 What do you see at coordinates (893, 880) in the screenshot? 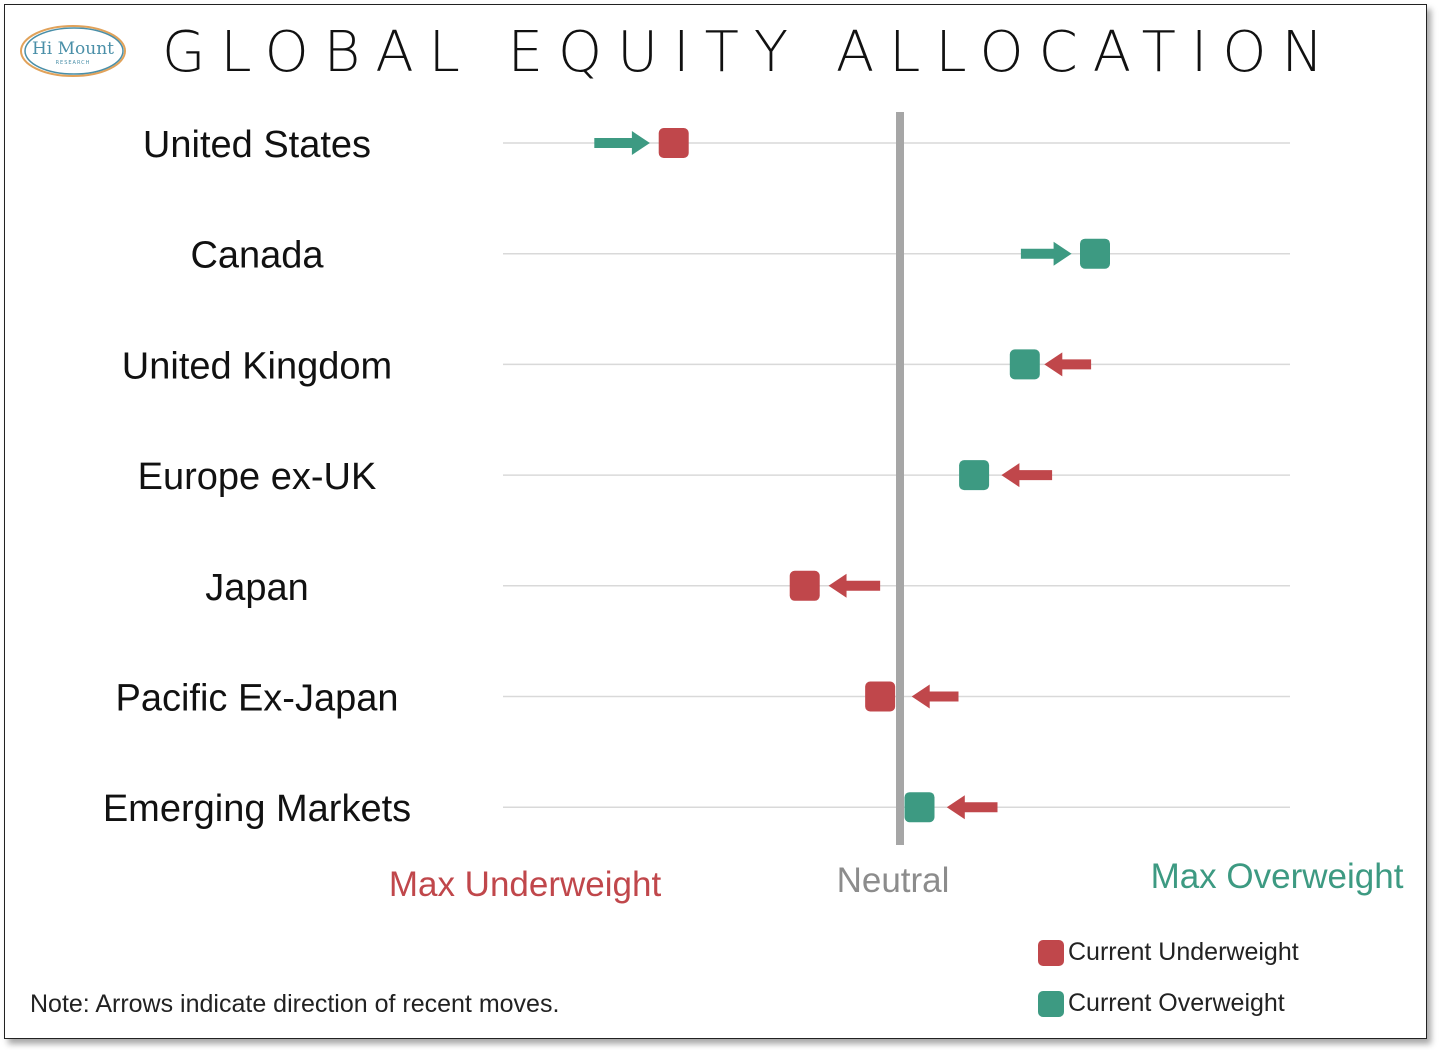
I see `axis-label-neutral: Neutral` at bounding box center [893, 880].